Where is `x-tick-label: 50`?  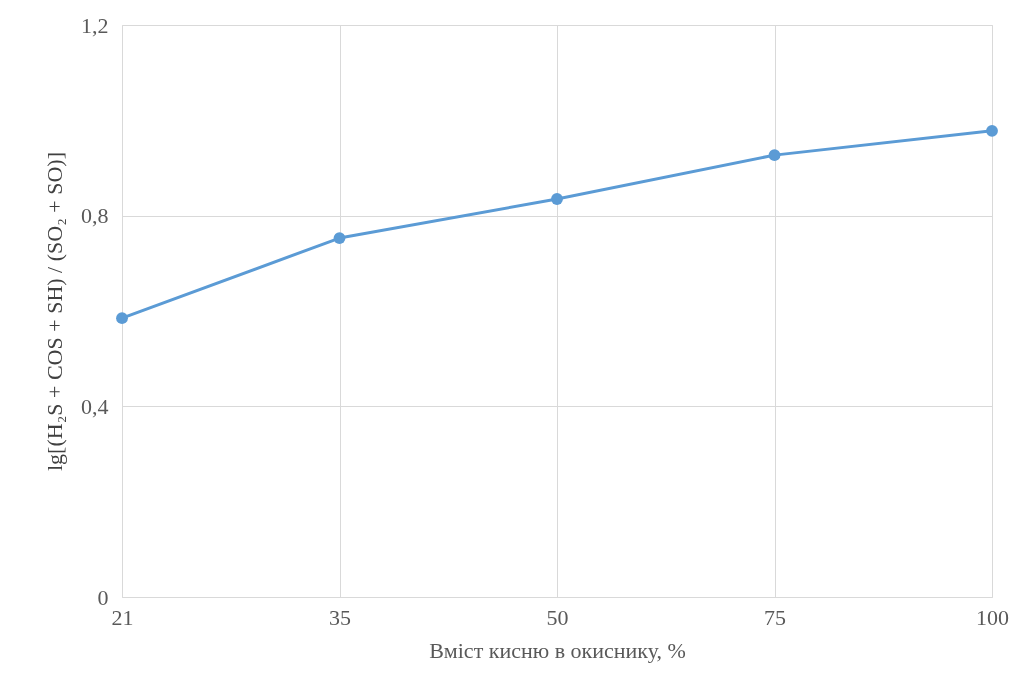 x-tick-label: 50 is located at coordinates (557, 617).